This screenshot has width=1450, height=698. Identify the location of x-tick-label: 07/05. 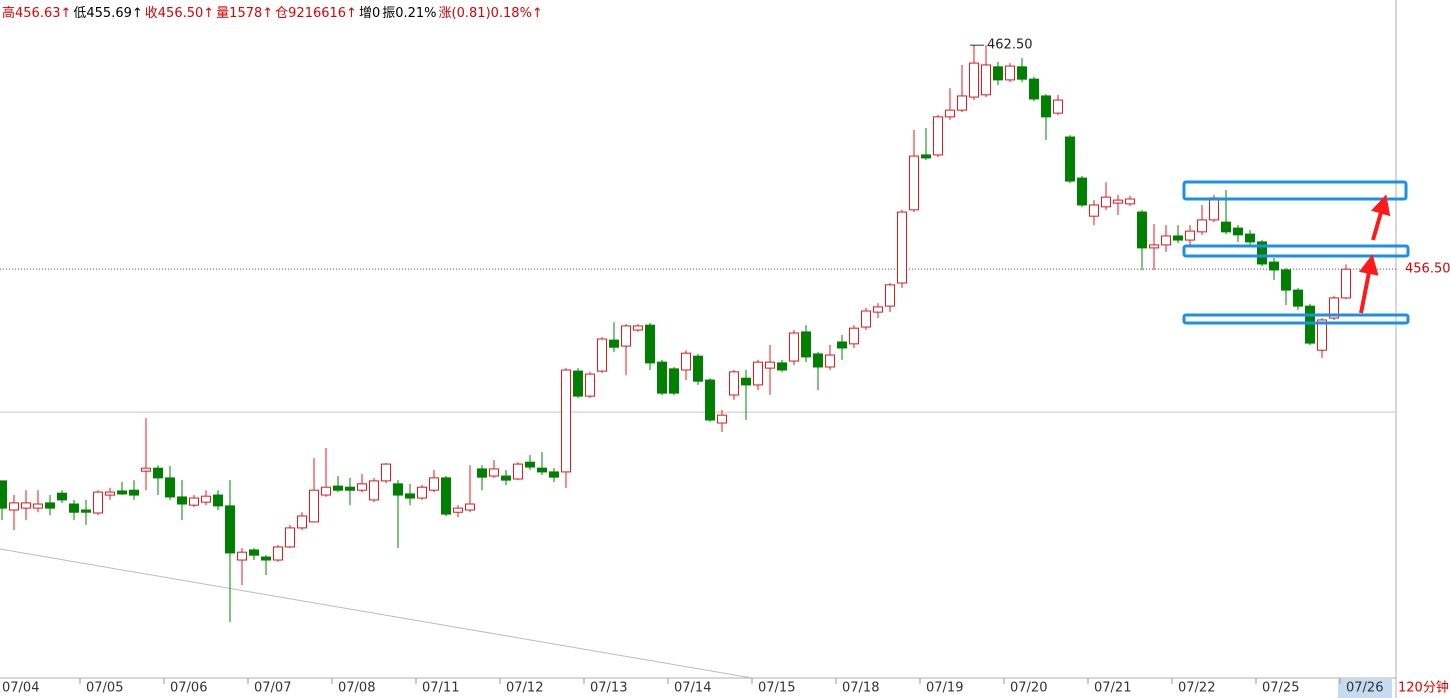
(104, 688).